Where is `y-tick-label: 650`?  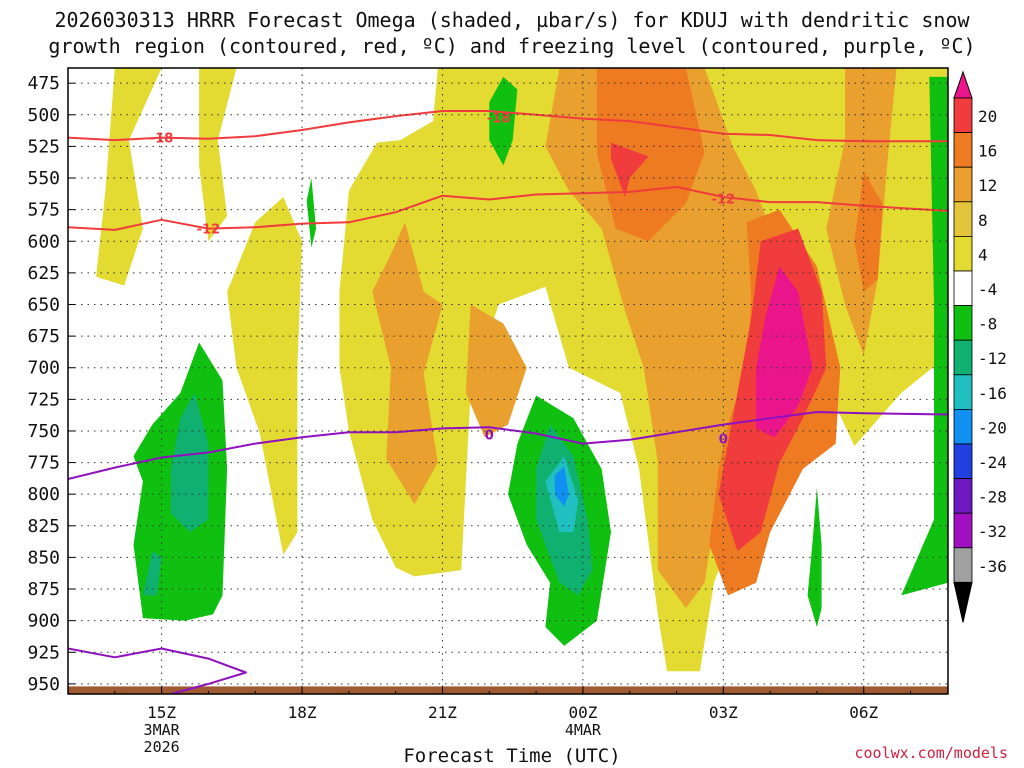 y-tick-label: 650 is located at coordinates (43, 304).